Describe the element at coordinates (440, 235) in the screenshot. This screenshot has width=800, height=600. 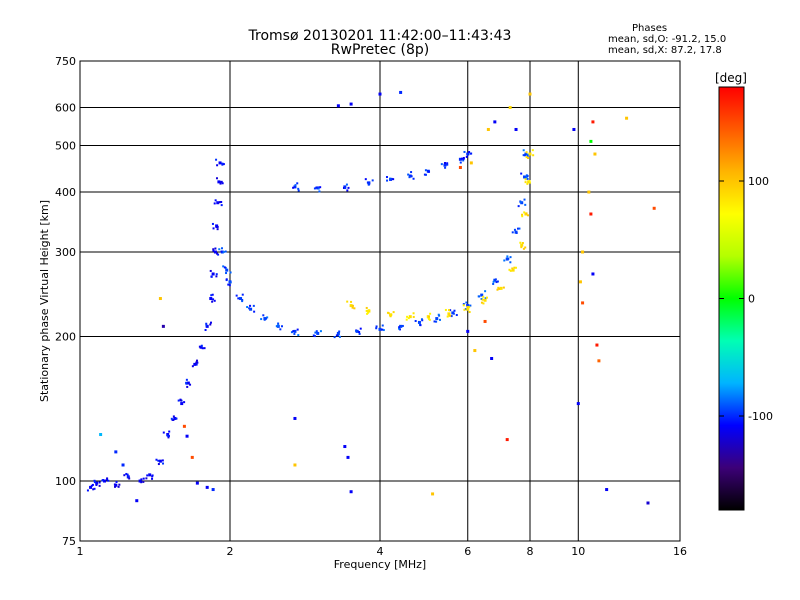
I see `series-f-region-trace-x-` at that location.